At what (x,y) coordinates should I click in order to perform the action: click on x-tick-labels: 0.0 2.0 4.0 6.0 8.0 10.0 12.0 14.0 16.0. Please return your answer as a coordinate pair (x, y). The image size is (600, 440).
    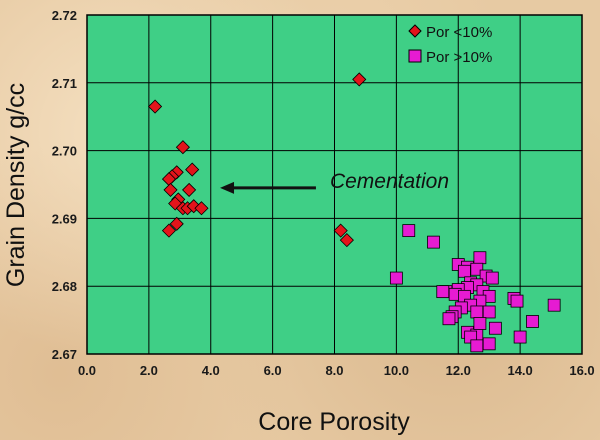
    Looking at the image, I should click on (336, 370).